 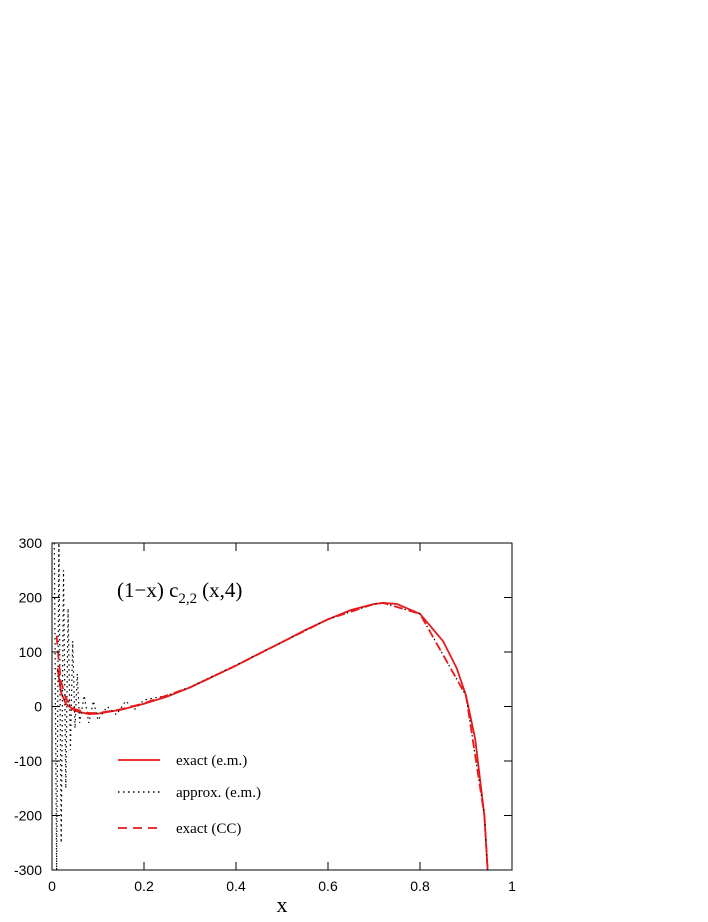 What do you see at coordinates (31, 598) in the screenshot?
I see `y-tick-label: 200` at bounding box center [31, 598].